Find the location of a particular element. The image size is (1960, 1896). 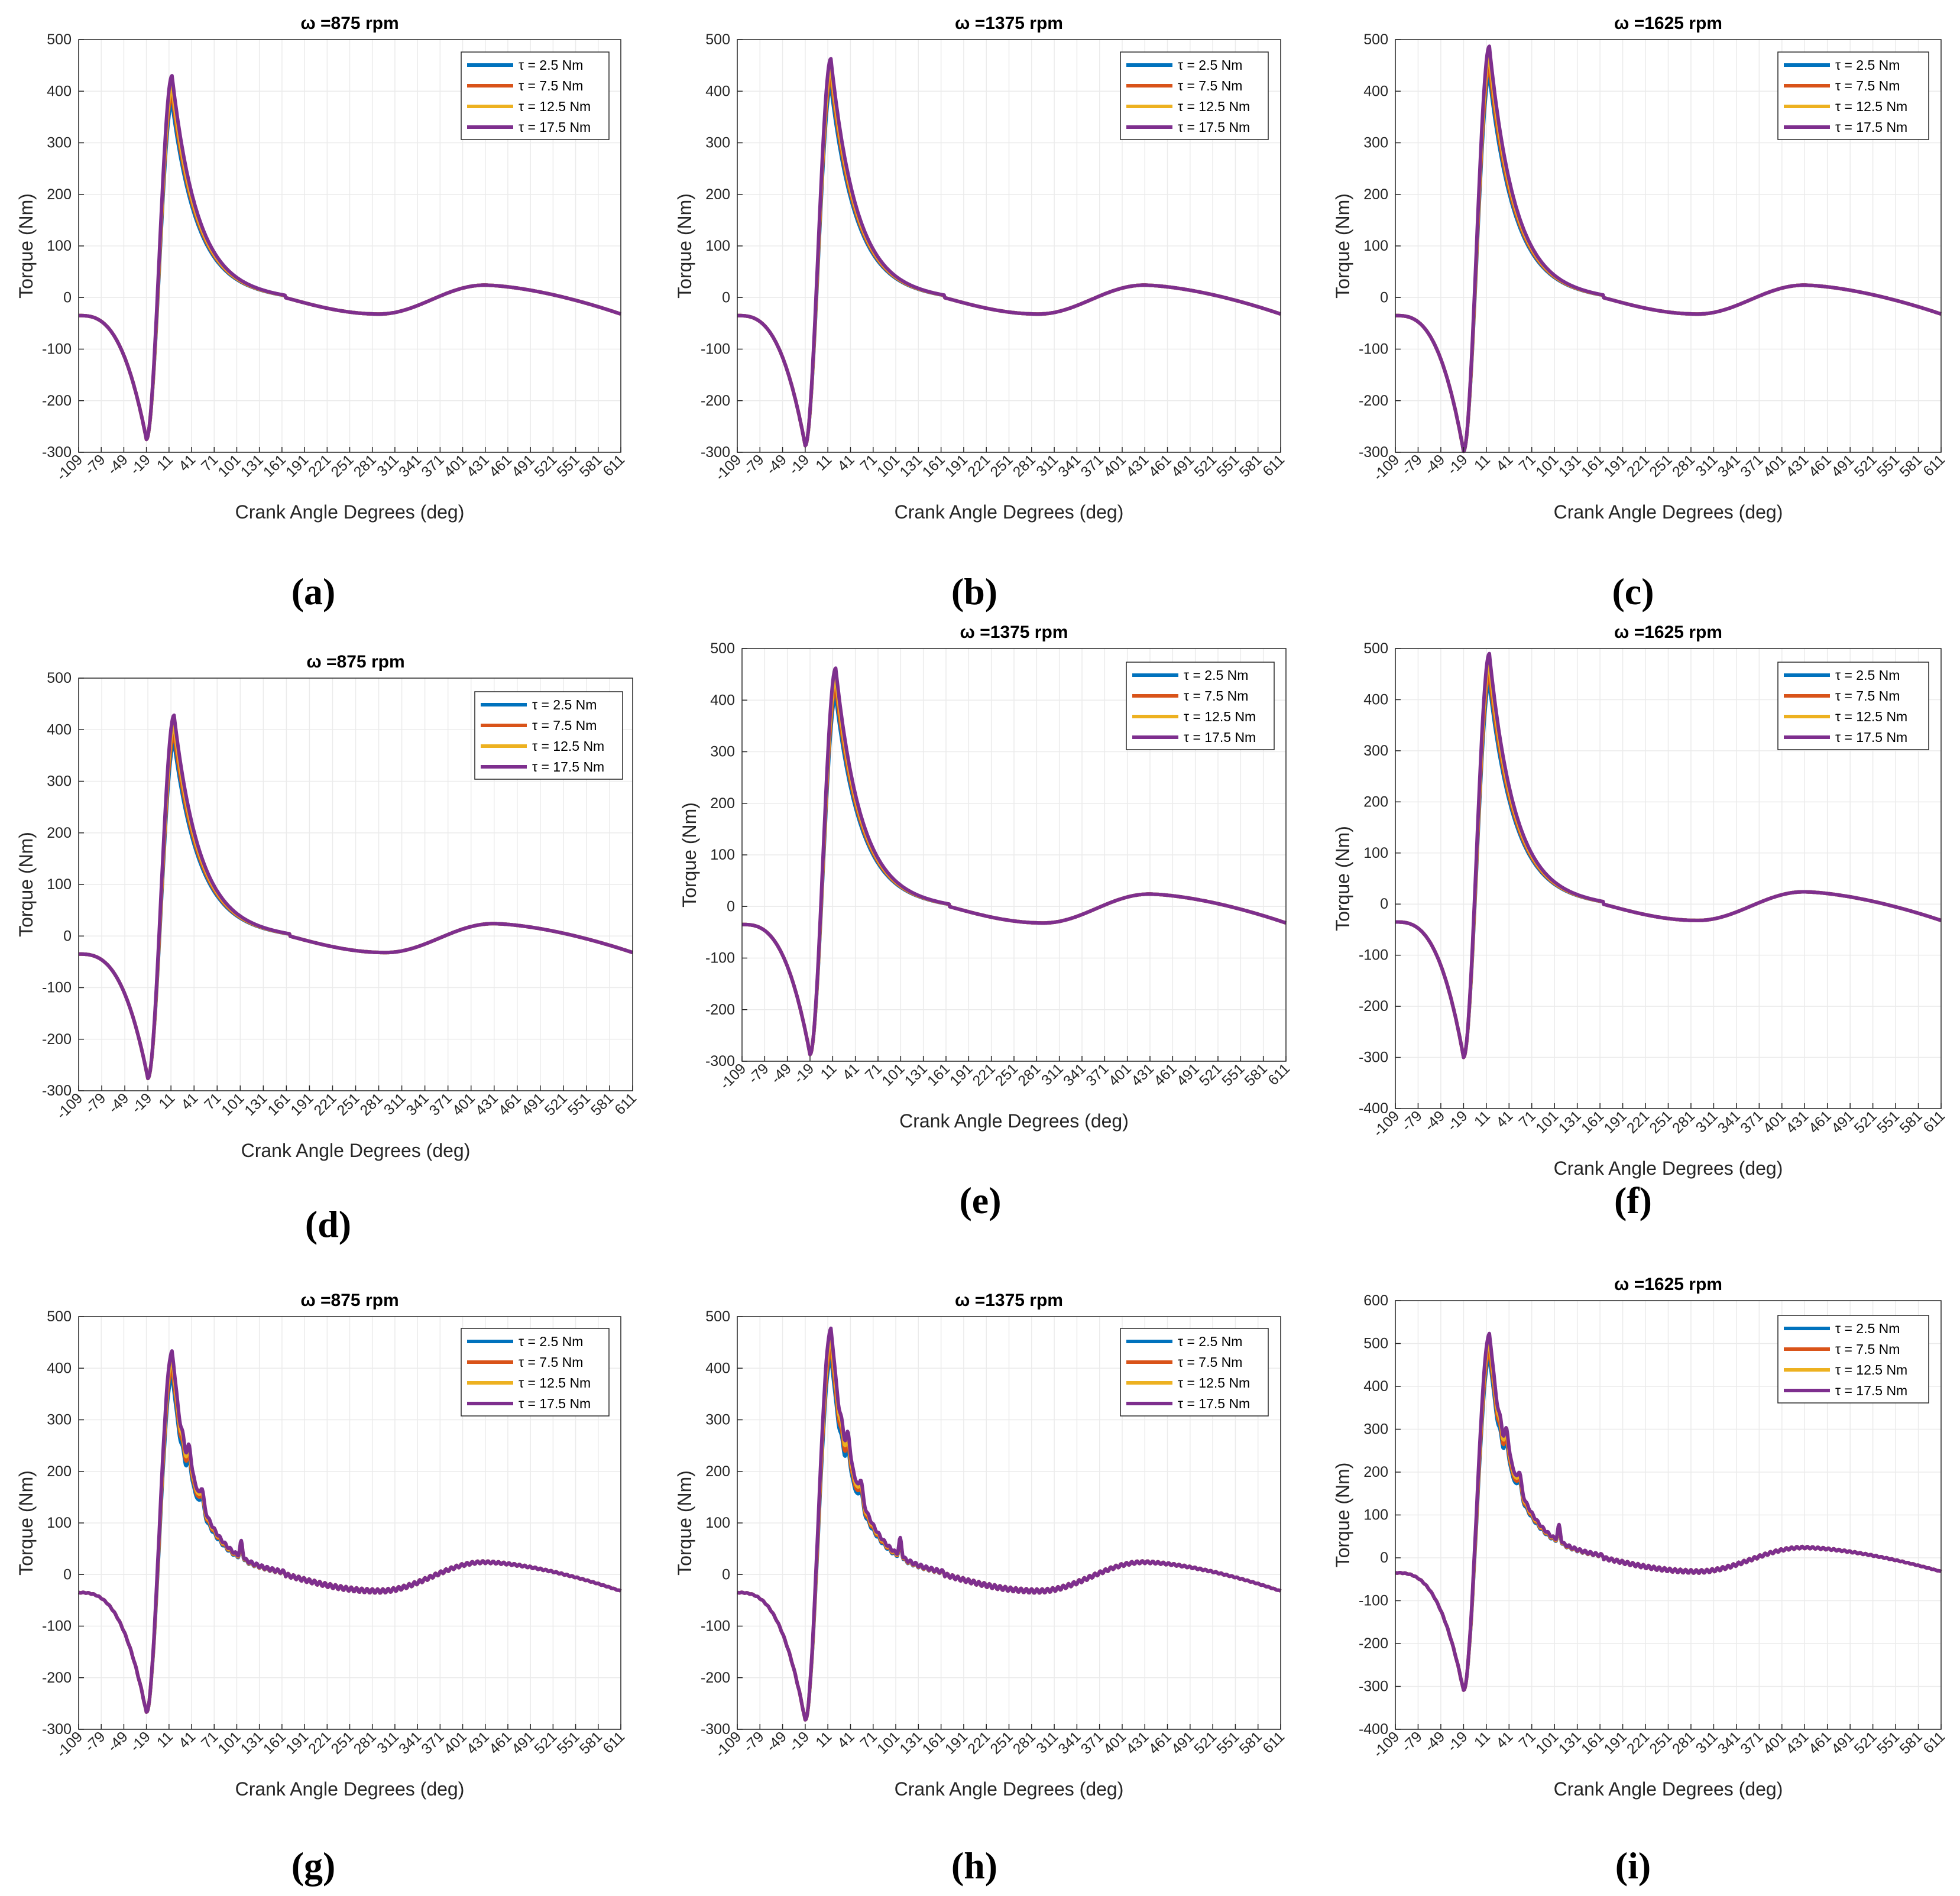

x-tick-label: 251 is located at coordinates (1660, 1742).